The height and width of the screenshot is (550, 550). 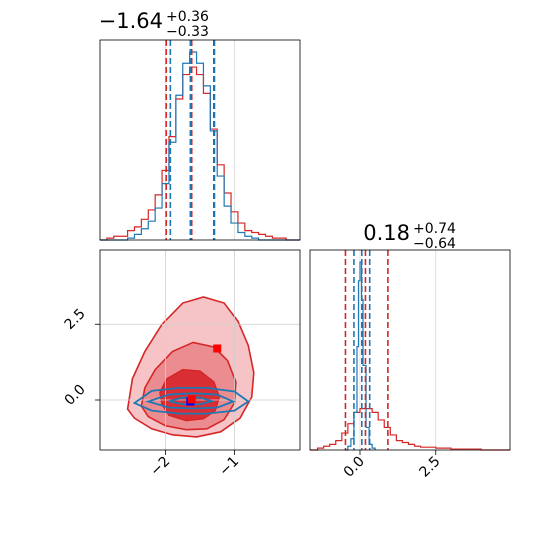 I want to click on hist-param2-quantiles, so click(x=366, y=350).